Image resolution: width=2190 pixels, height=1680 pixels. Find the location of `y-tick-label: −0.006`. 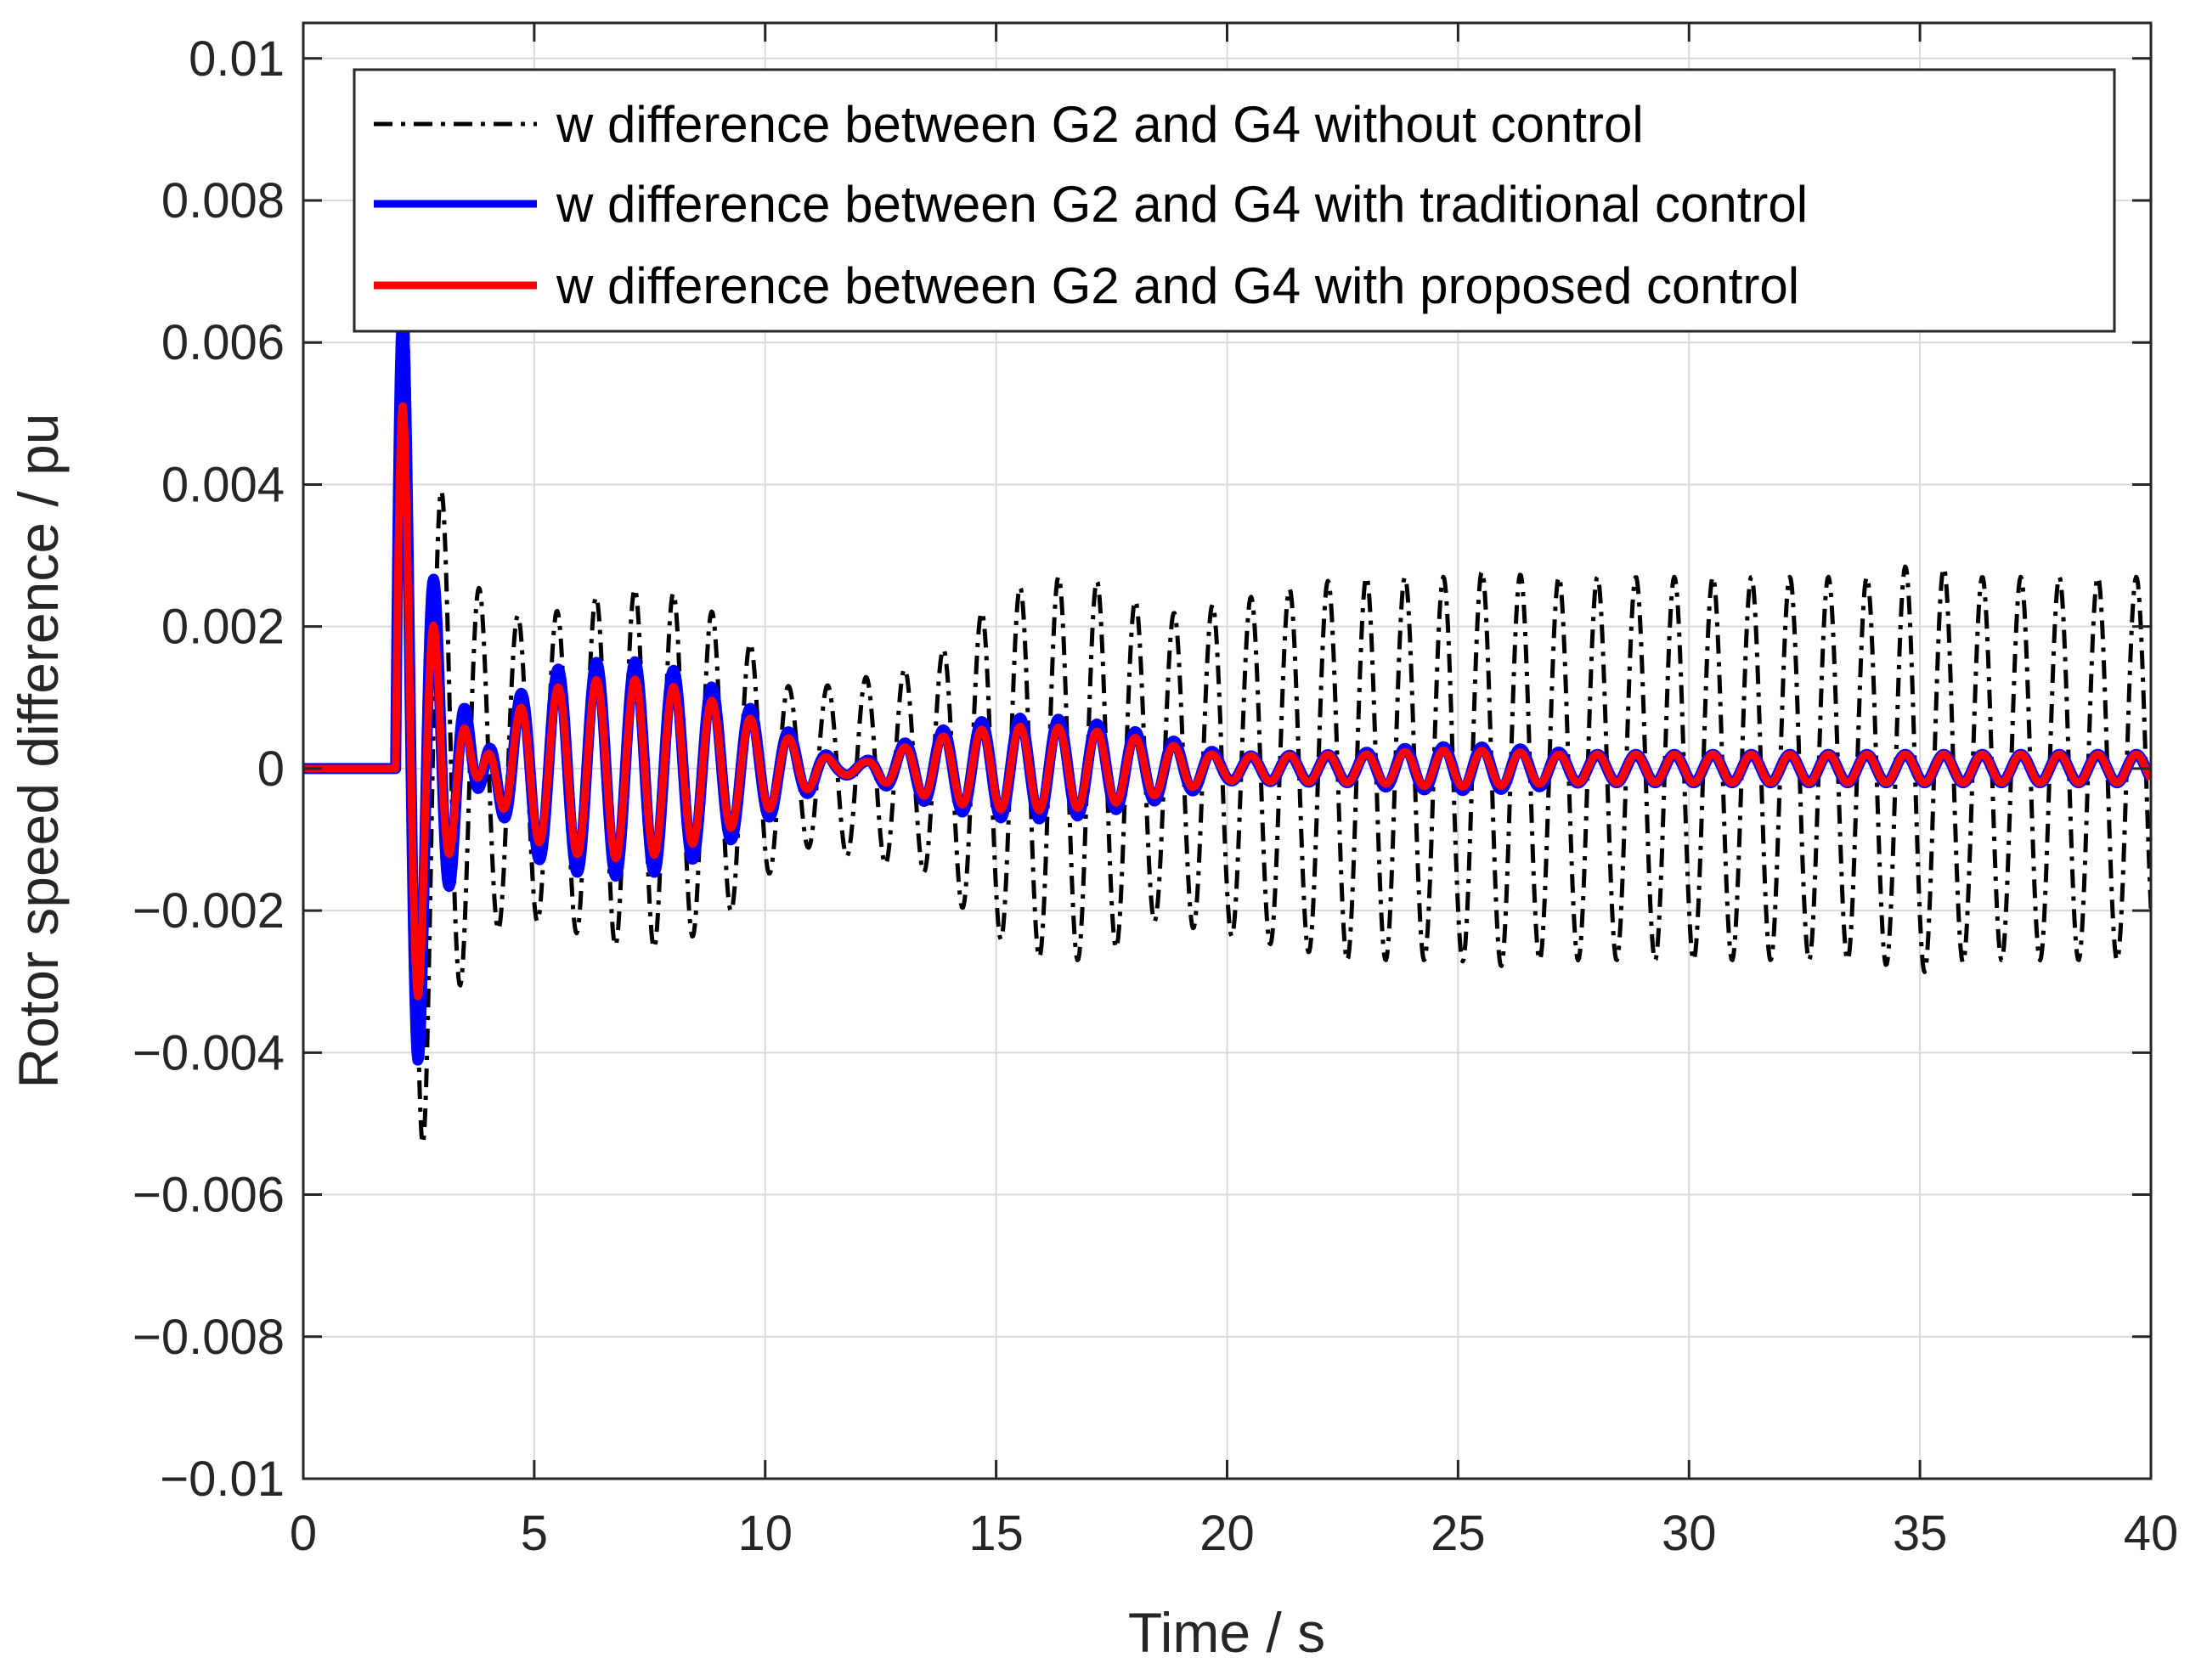

y-tick-label: −0.006 is located at coordinates (209, 1195).